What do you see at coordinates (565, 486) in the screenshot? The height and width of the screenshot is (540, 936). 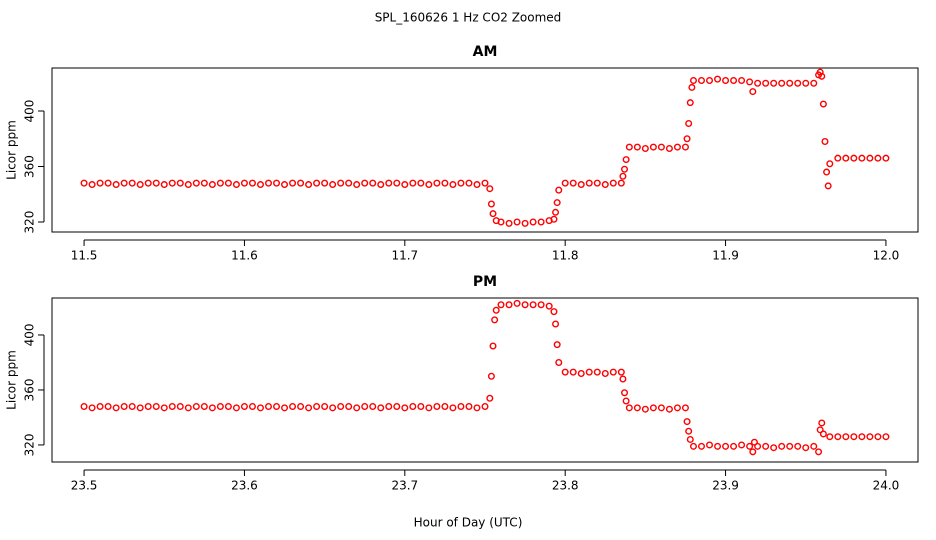 I see `x-tick-label: 23.8` at bounding box center [565, 486].